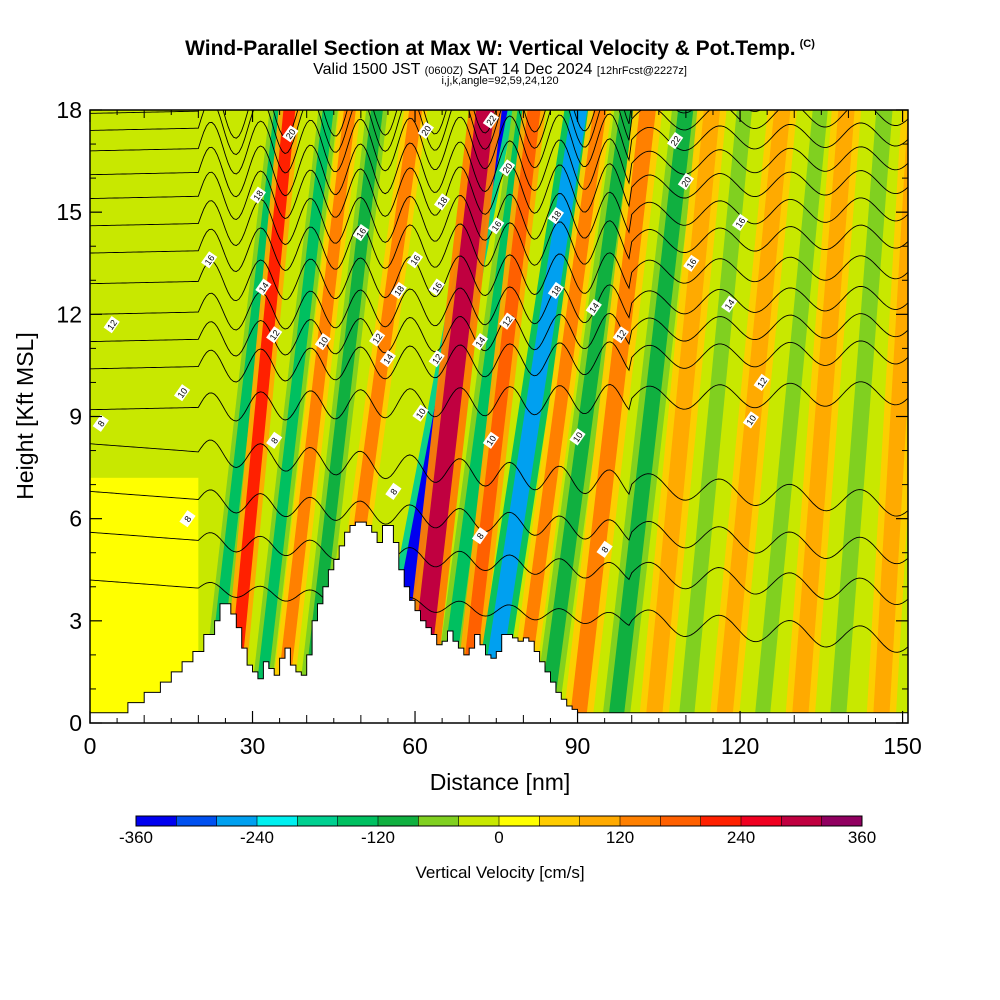 Image resolution: width=1000 pixels, height=1000 pixels. What do you see at coordinates (500, 782) in the screenshot?
I see `x-axis-title: Distance [nm]` at bounding box center [500, 782].